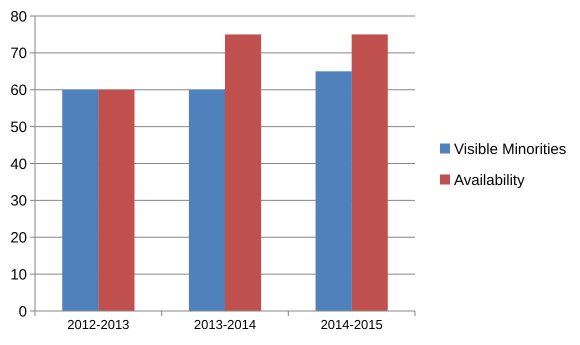 Image resolution: width=580 pixels, height=345 pixels. Describe the element at coordinates (18, 17) in the screenshot. I see `y-tick-label: 80` at that location.